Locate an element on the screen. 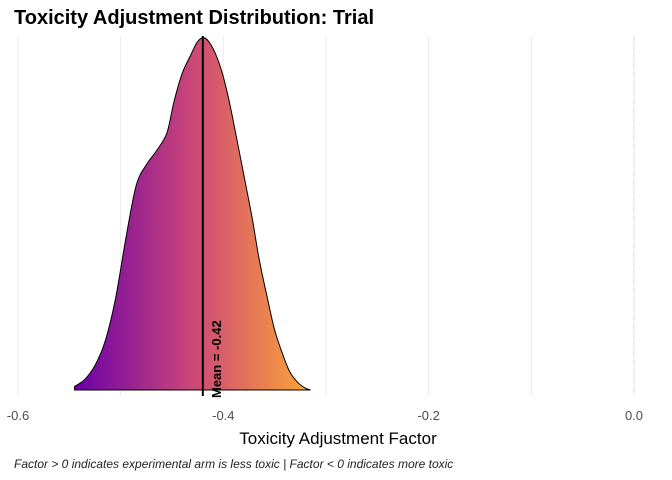  x-tick-label: -0.4 is located at coordinates (223, 415).